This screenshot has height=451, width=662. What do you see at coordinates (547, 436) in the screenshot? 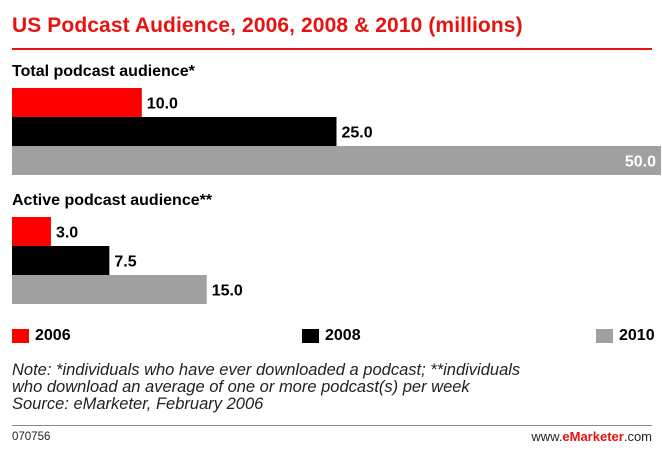
I see `brand-prefix: www.` at bounding box center [547, 436].